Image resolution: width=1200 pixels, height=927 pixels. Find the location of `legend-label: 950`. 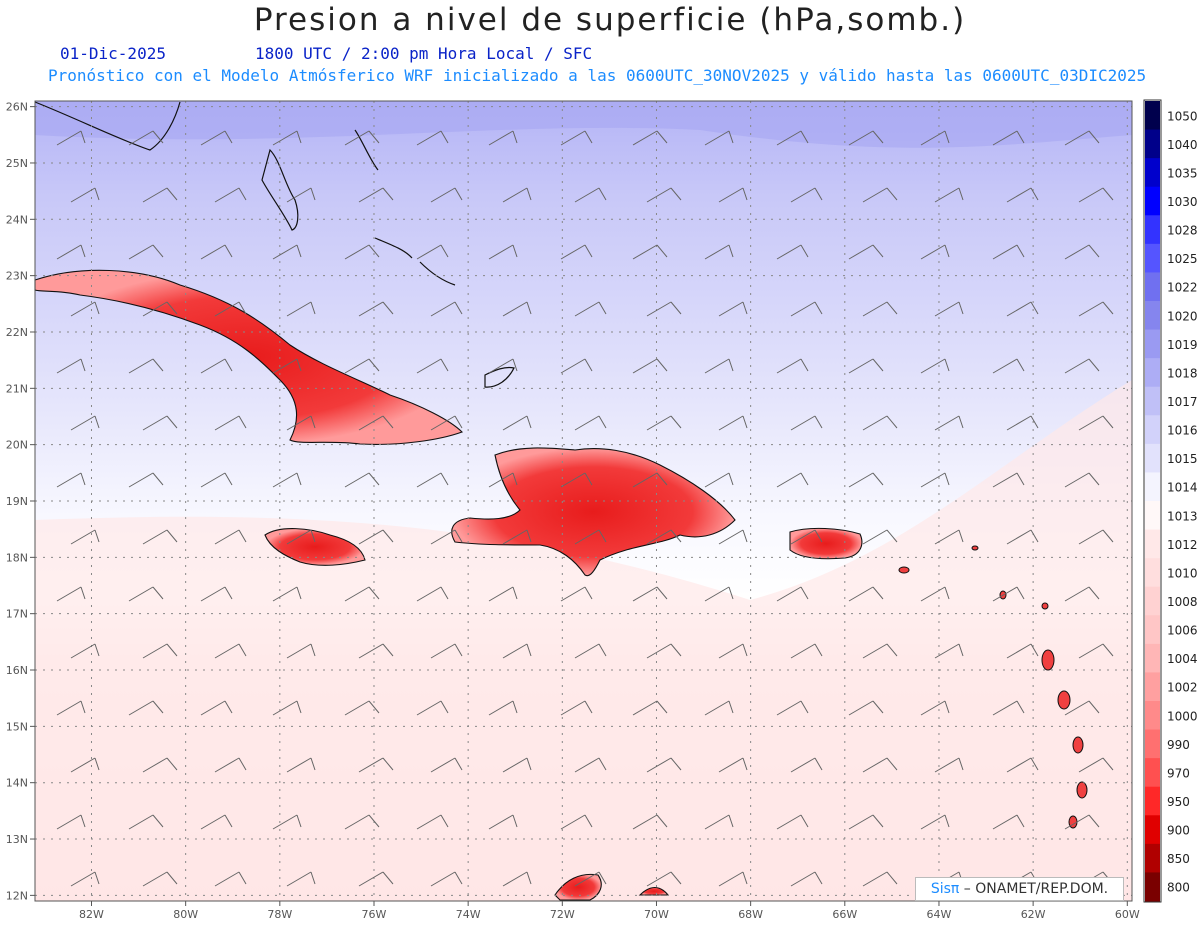

legend-label: 950 is located at coordinates (1178, 802).